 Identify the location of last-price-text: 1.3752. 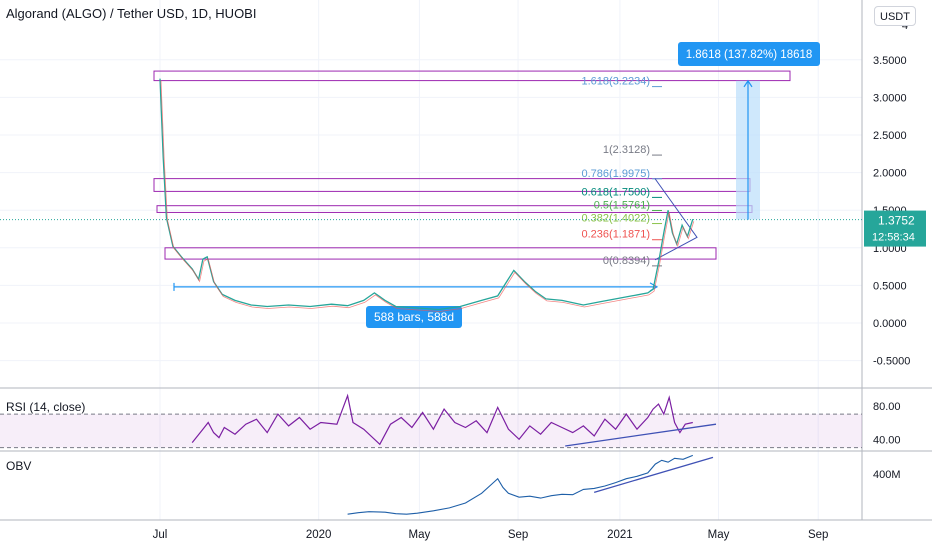
(896, 221).